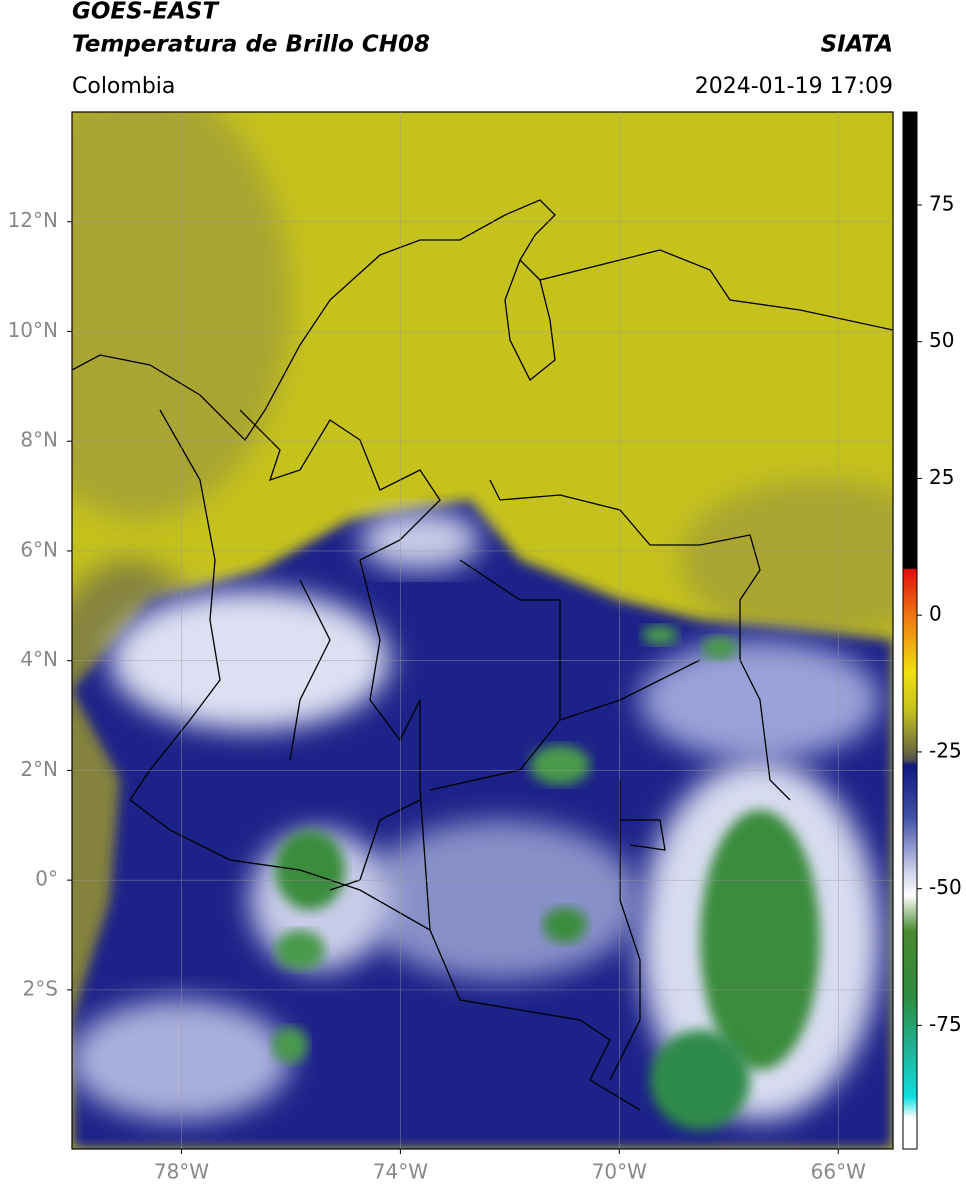  Describe the element at coordinates (123, 86) in the screenshot. I see `region: Colombia` at that location.